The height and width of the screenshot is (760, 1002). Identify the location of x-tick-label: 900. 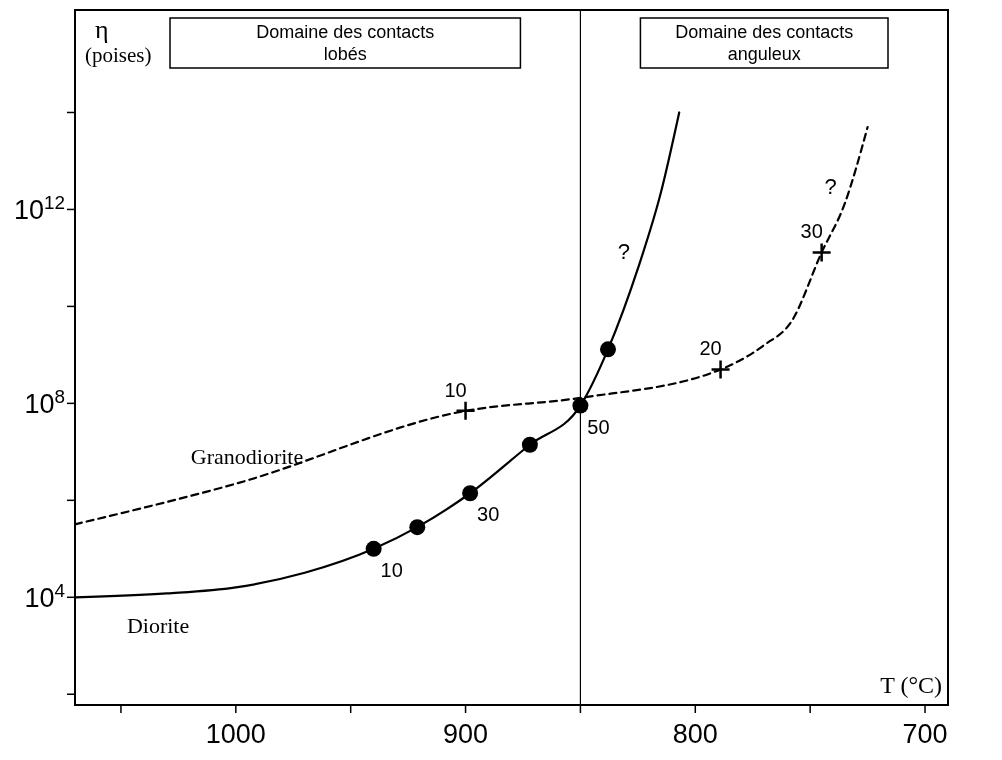
(466, 734).